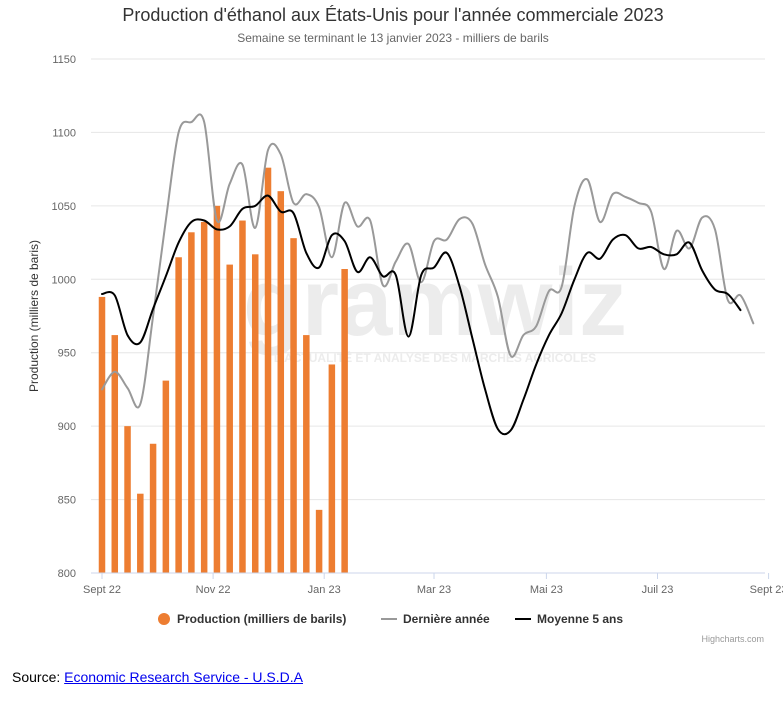  Describe the element at coordinates (434, 590) in the screenshot. I see `x-tick-label: Mar 23` at that location.